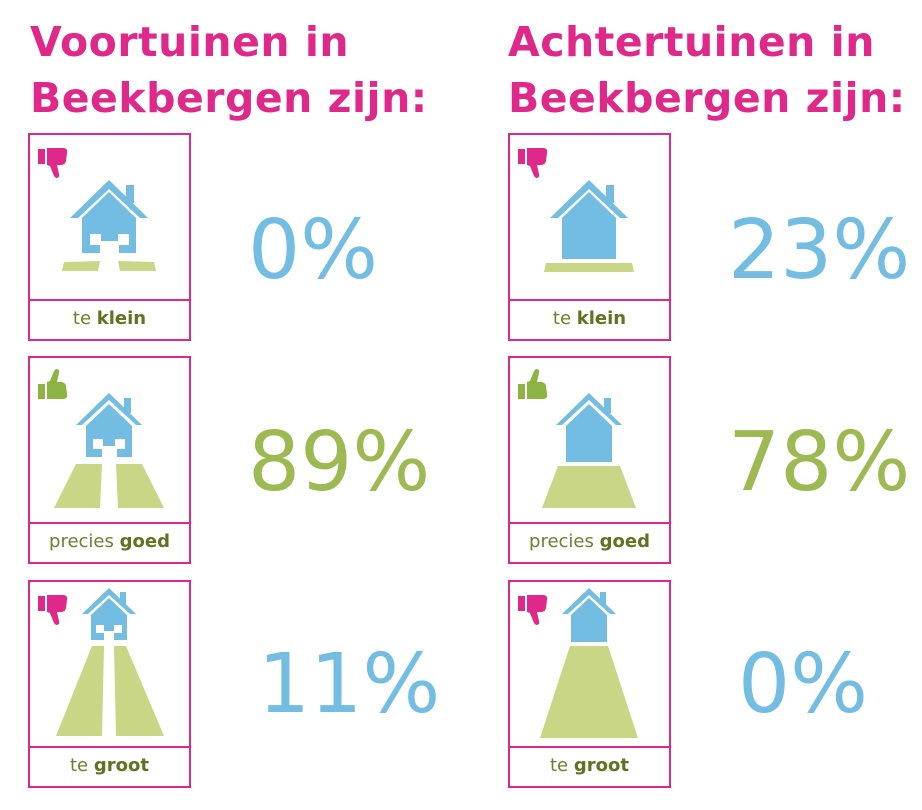 This screenshot has width=922, height=810. What do you see at coordinates (819, 462) in the screenshot?
I see `percentage-label: 78%` at bounding box center [819, 462].